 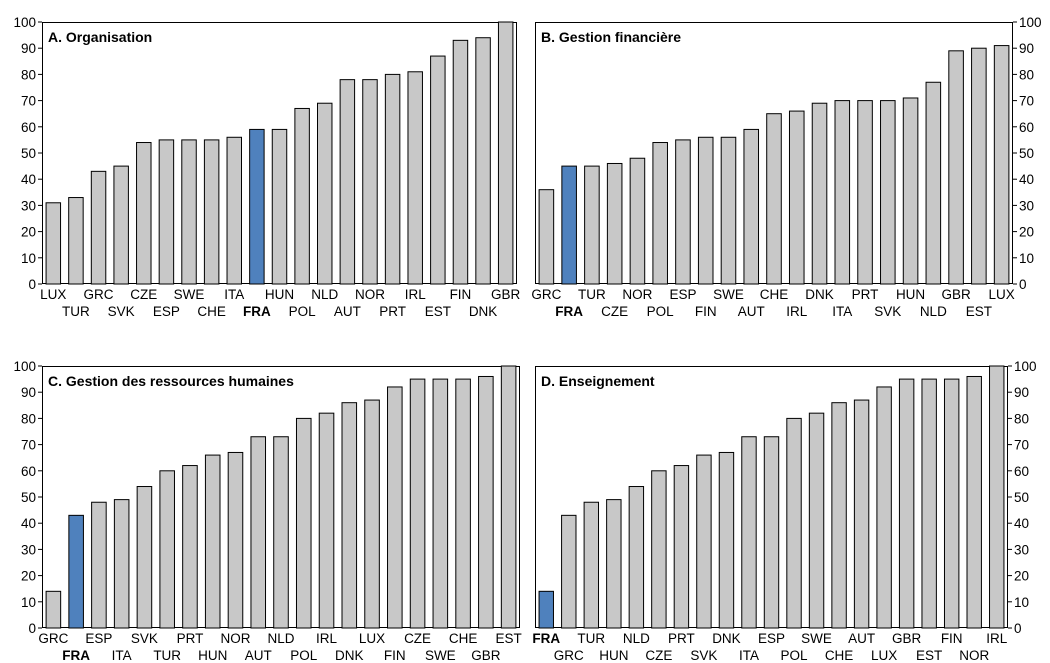 What do you see at coordinates (842, 311) in the screenshot?
I see `category-label-ita: ITA` at bounding box center [842, 311].